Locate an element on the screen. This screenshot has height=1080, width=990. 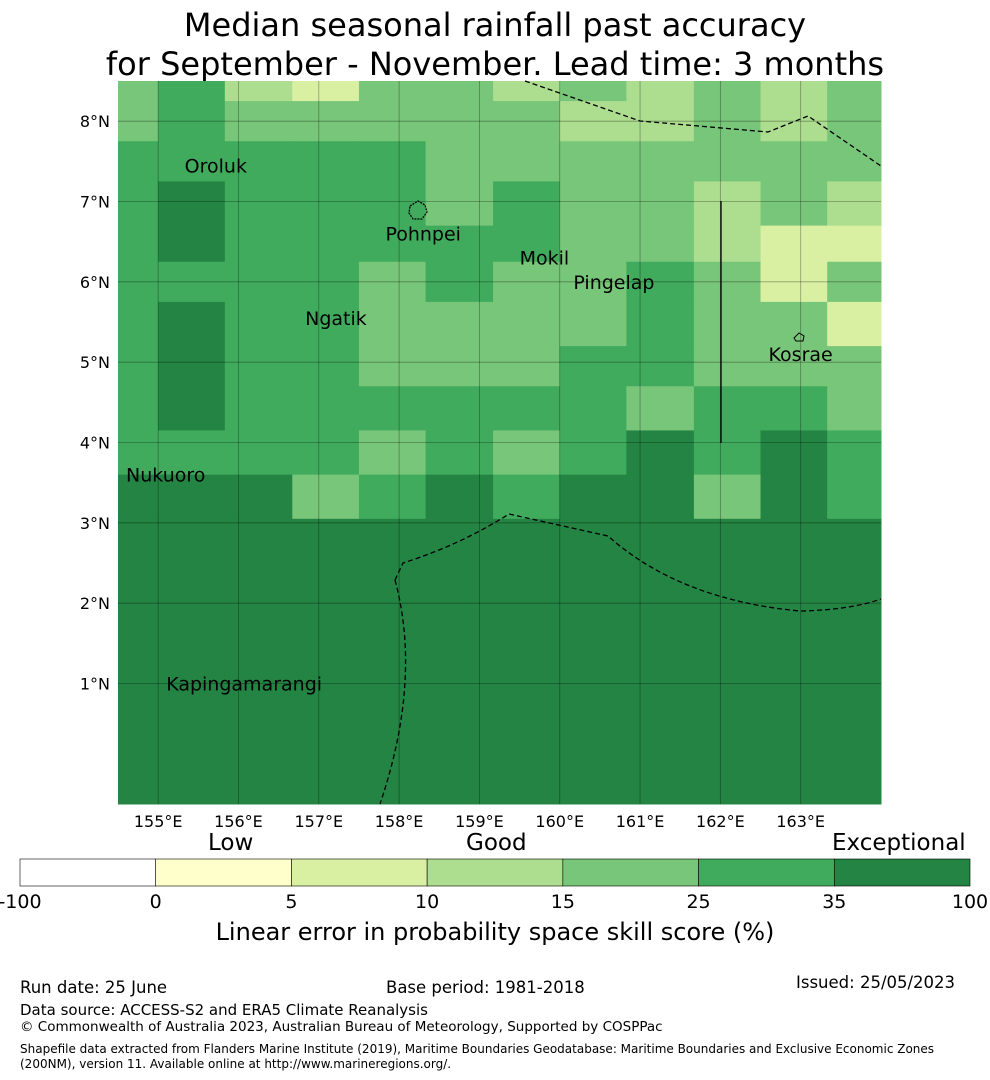
longitude-tick-label: 158°E is located at coordinates (399, 821).